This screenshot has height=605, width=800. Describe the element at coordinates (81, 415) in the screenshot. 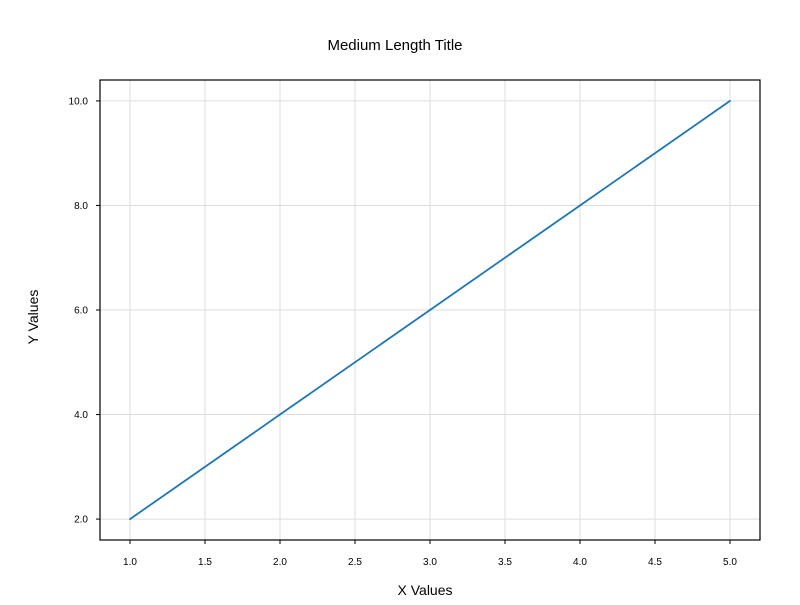

I see `y-tick-label: 4.0` at that location.